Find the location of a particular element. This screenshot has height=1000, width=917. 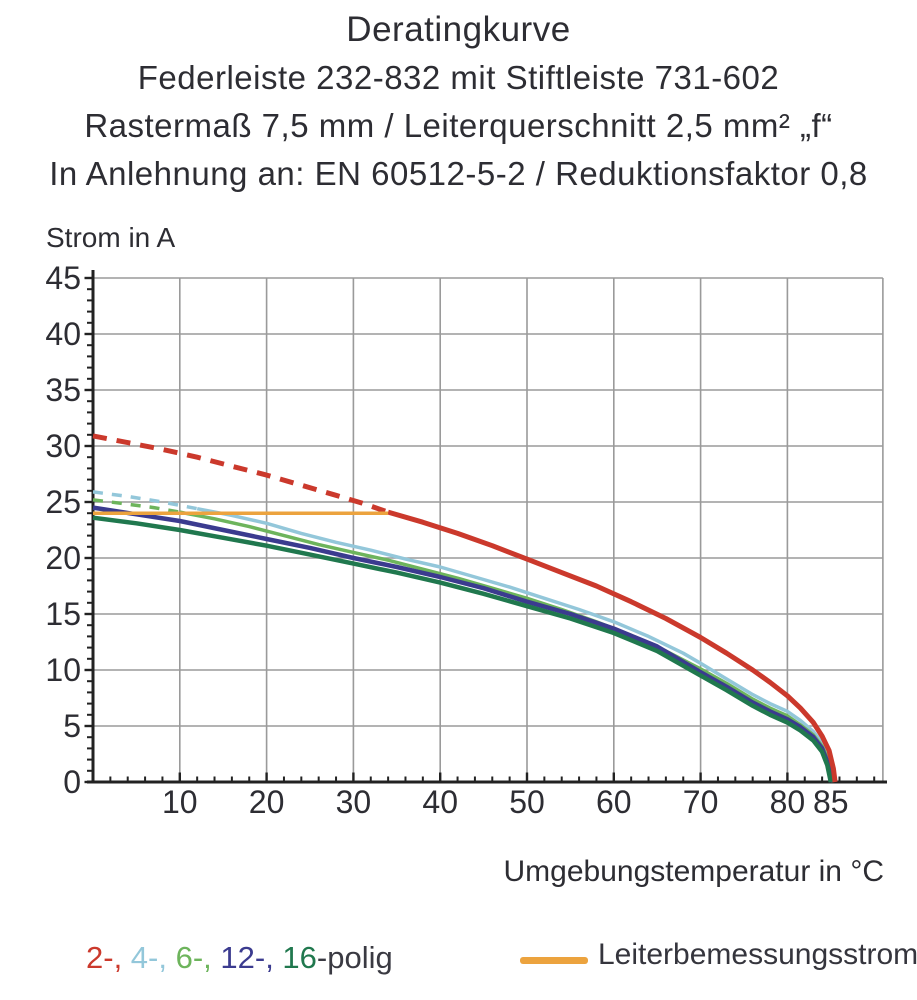

x-tick-label: 30 is located at coordinates (354, 802).